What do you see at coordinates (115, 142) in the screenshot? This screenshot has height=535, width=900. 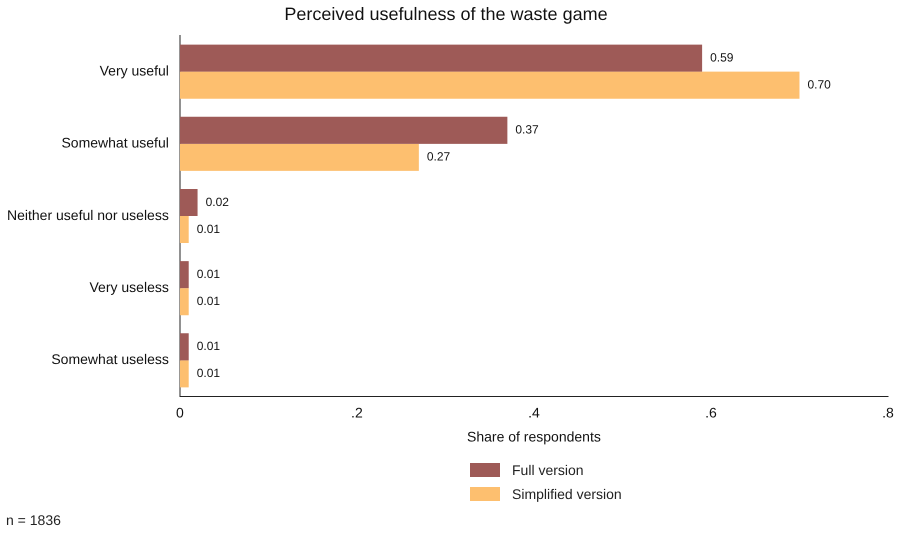 I see `y-tick-label: Somewhat useful` at bounding box center [115, 142].